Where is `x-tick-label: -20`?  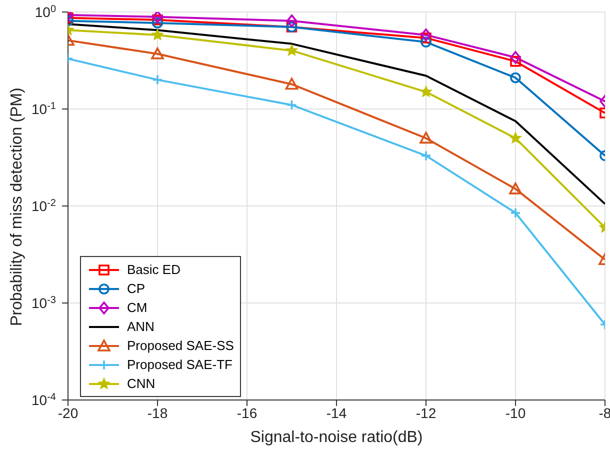 x-tick-label: -20 is located at coordinates (68, 412).